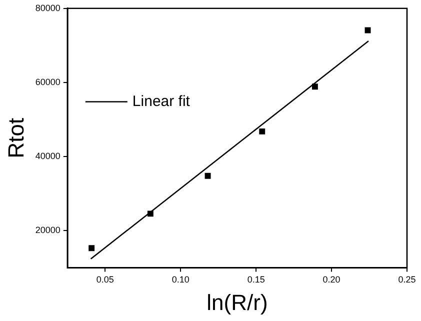  What do you see at coordinates (105, 279) in the screenshot?
I see `x-tick-label: 0.05` at bounding box center [105, 279].